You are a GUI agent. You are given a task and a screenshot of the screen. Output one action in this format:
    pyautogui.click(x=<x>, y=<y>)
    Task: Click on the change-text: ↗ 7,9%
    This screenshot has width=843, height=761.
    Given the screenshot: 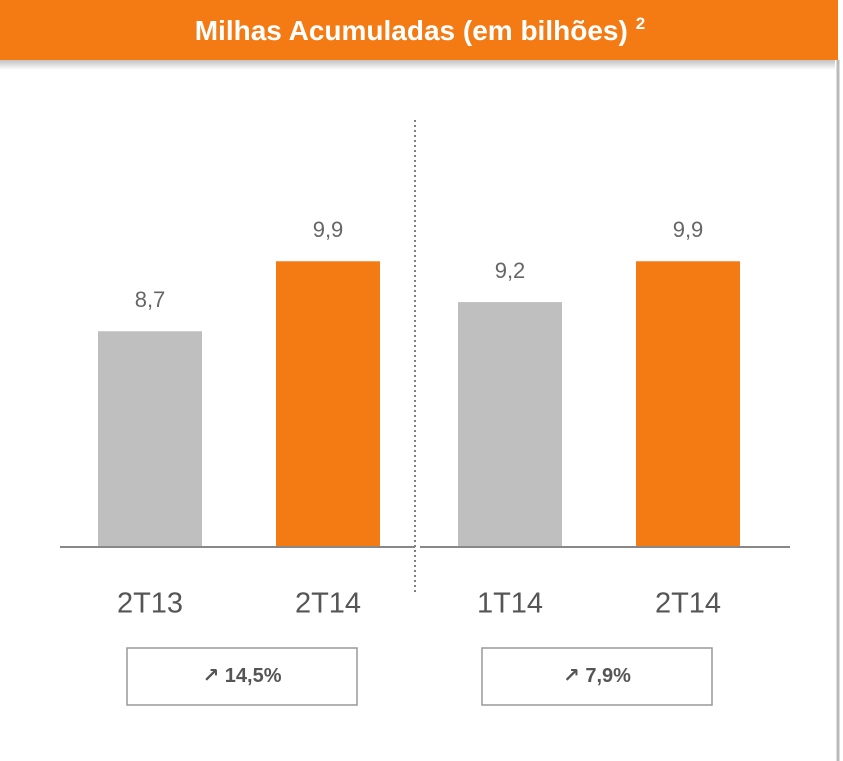 What is the action you would take?
    pyautogui.click(x=597, y=676)
    